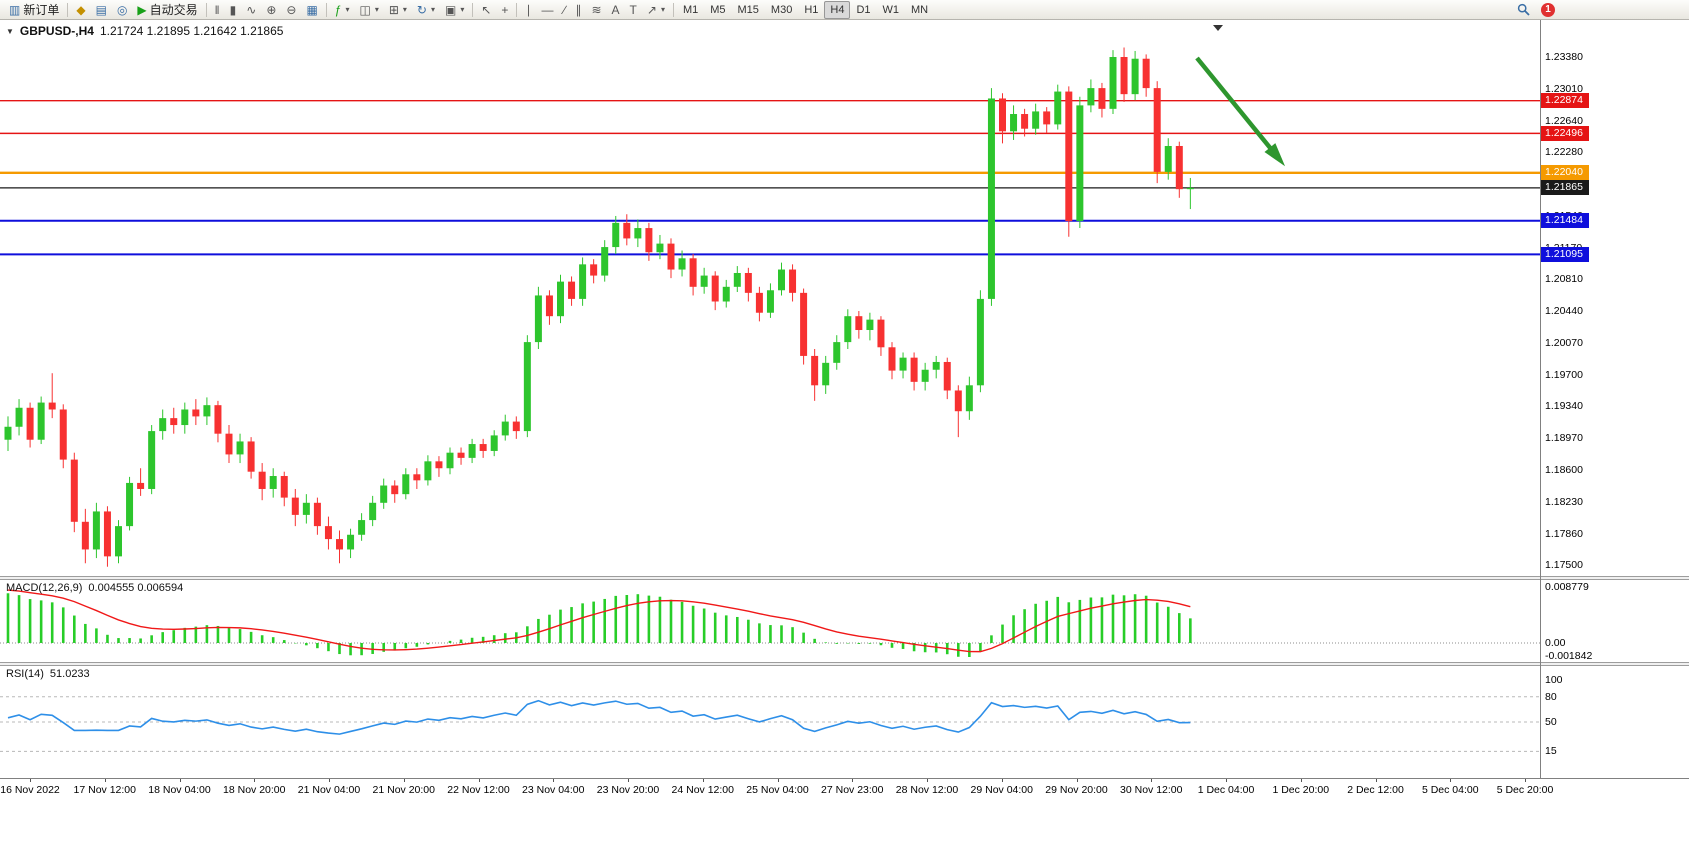 This screenshot has width=1689, height=858. I want to click on time-label: 27 Nov 23:00, so click(852, 790).